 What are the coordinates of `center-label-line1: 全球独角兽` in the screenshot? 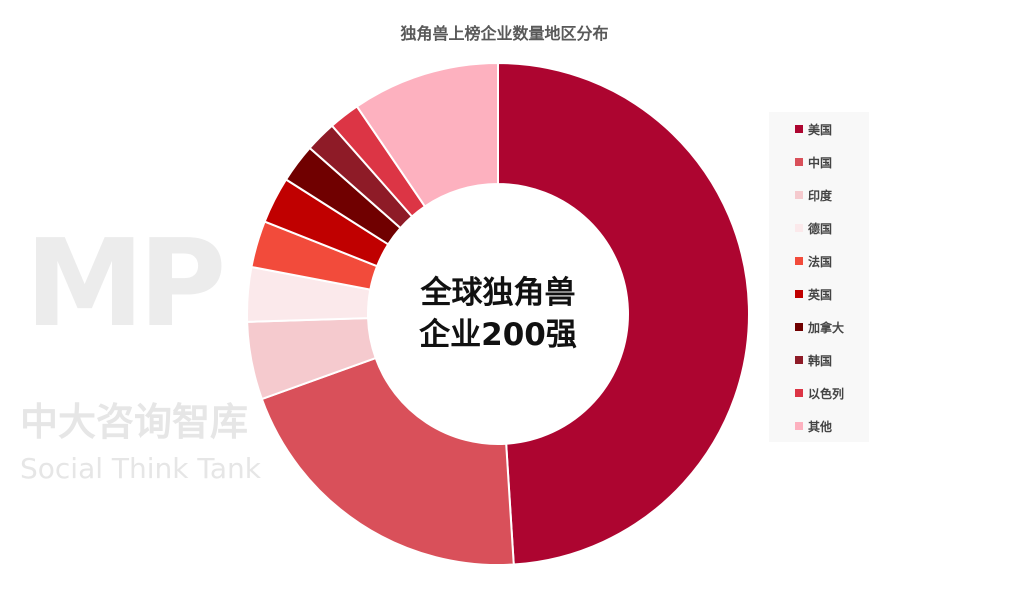 It's located at (498, 293).